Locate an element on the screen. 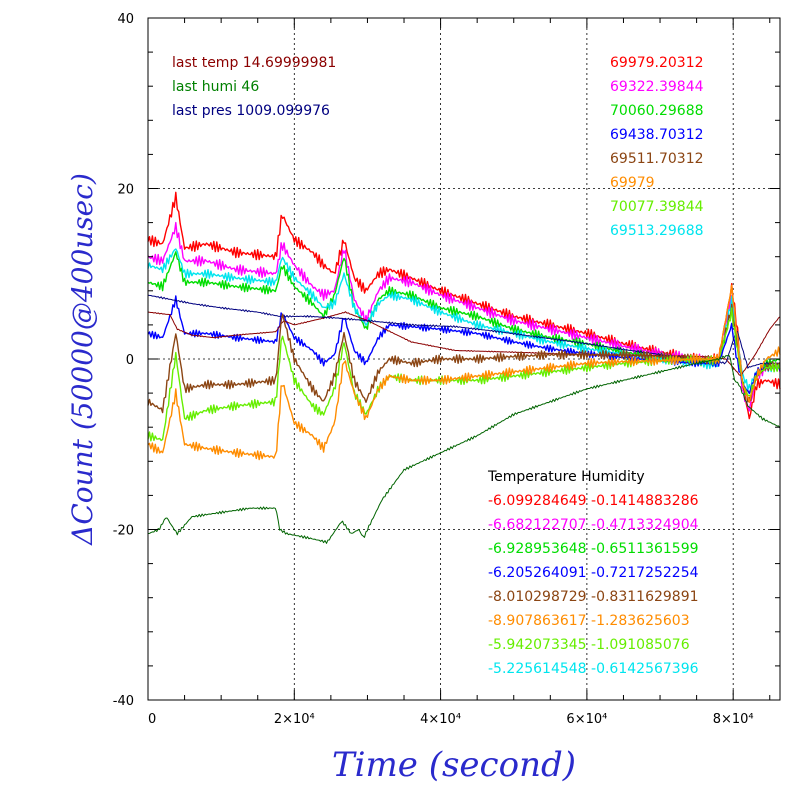 The height and width of the screenshot is (797, 797). env-info-label: last temp 14.69999981 is located at coordinates (254, 63).